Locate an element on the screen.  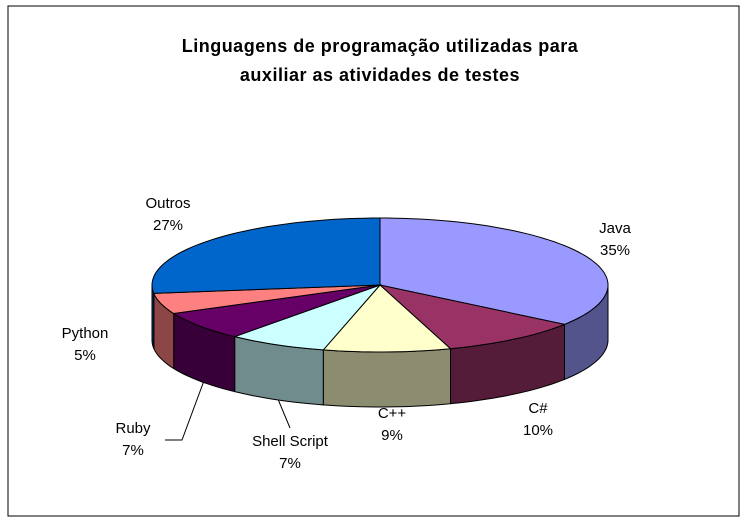
slice-label: Outros is located at coordinates (167, 203).